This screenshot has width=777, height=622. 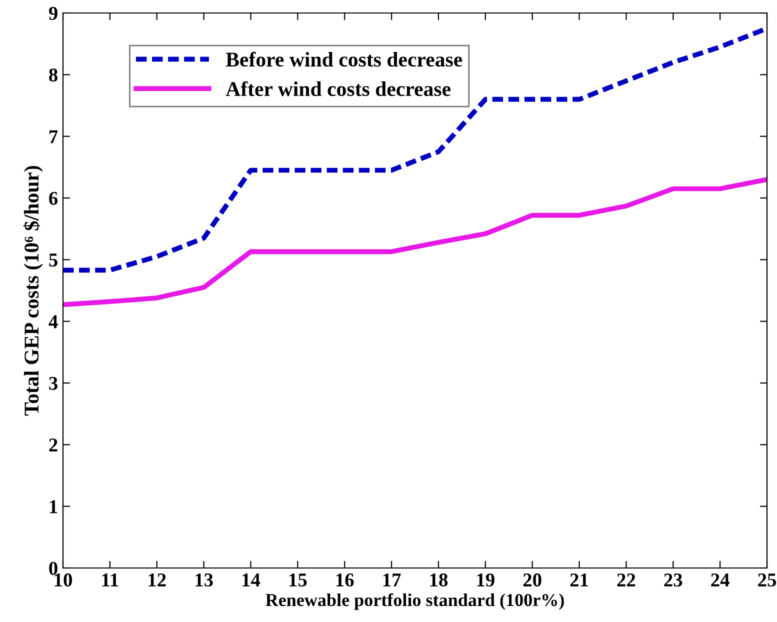 What do you see at coordinates (53, 13) in the screenshot?
I see `y-tick-label: 9` at bounding box center [53, 13].